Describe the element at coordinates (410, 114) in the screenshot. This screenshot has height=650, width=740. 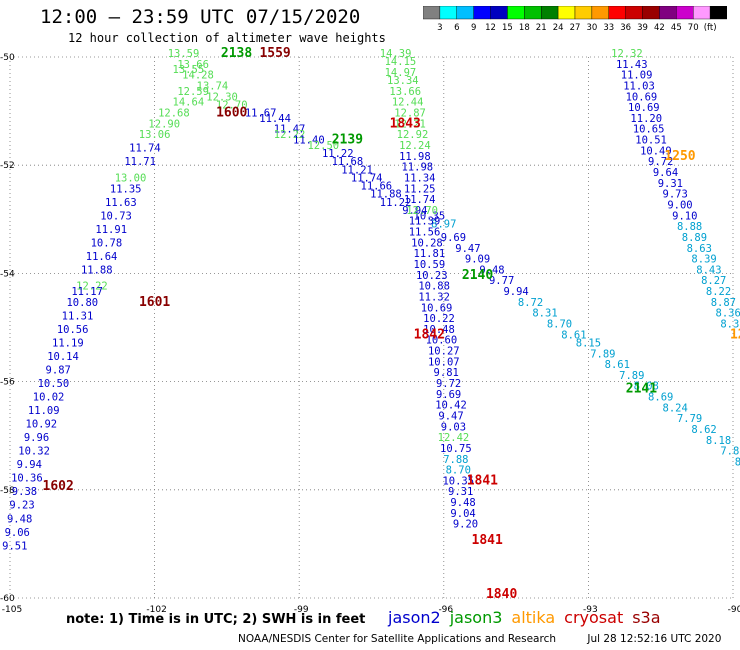
I see `swh-value-cryosat: 12.87` at that location.